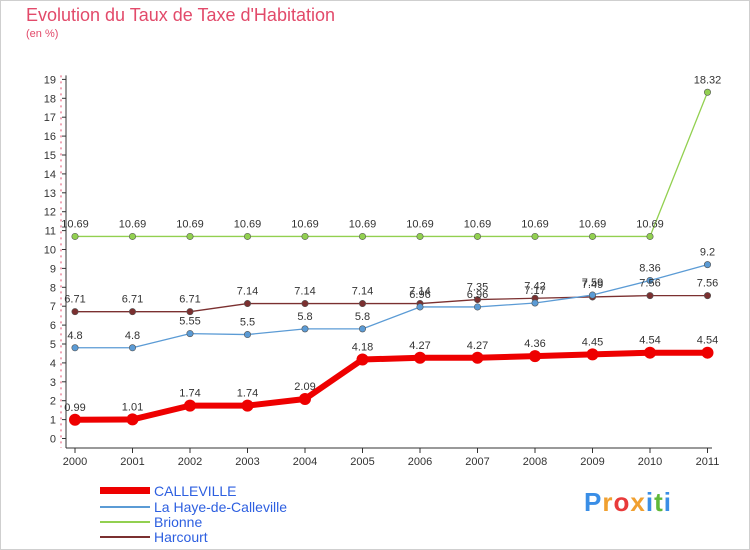 The height and width of the screenshot is (550, 750). I want to click on chart-title: Evolution du Taux de Taxe d'Habitation, so click(180, 15).